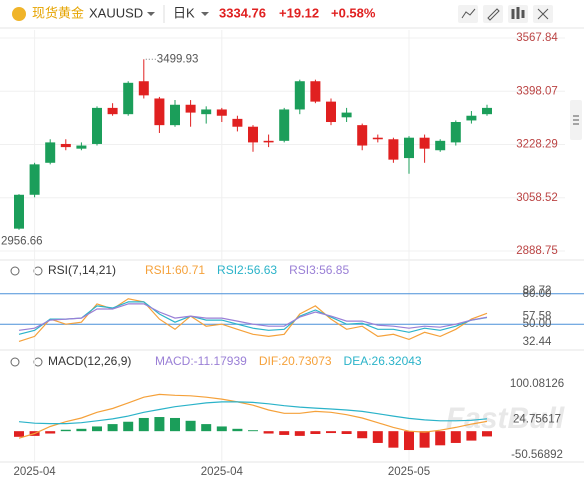  What do you see at coordinates (383, 361) in the screenshot?
I see `legend-entry: DEA:26.32043` at bounding box center [383, 361].